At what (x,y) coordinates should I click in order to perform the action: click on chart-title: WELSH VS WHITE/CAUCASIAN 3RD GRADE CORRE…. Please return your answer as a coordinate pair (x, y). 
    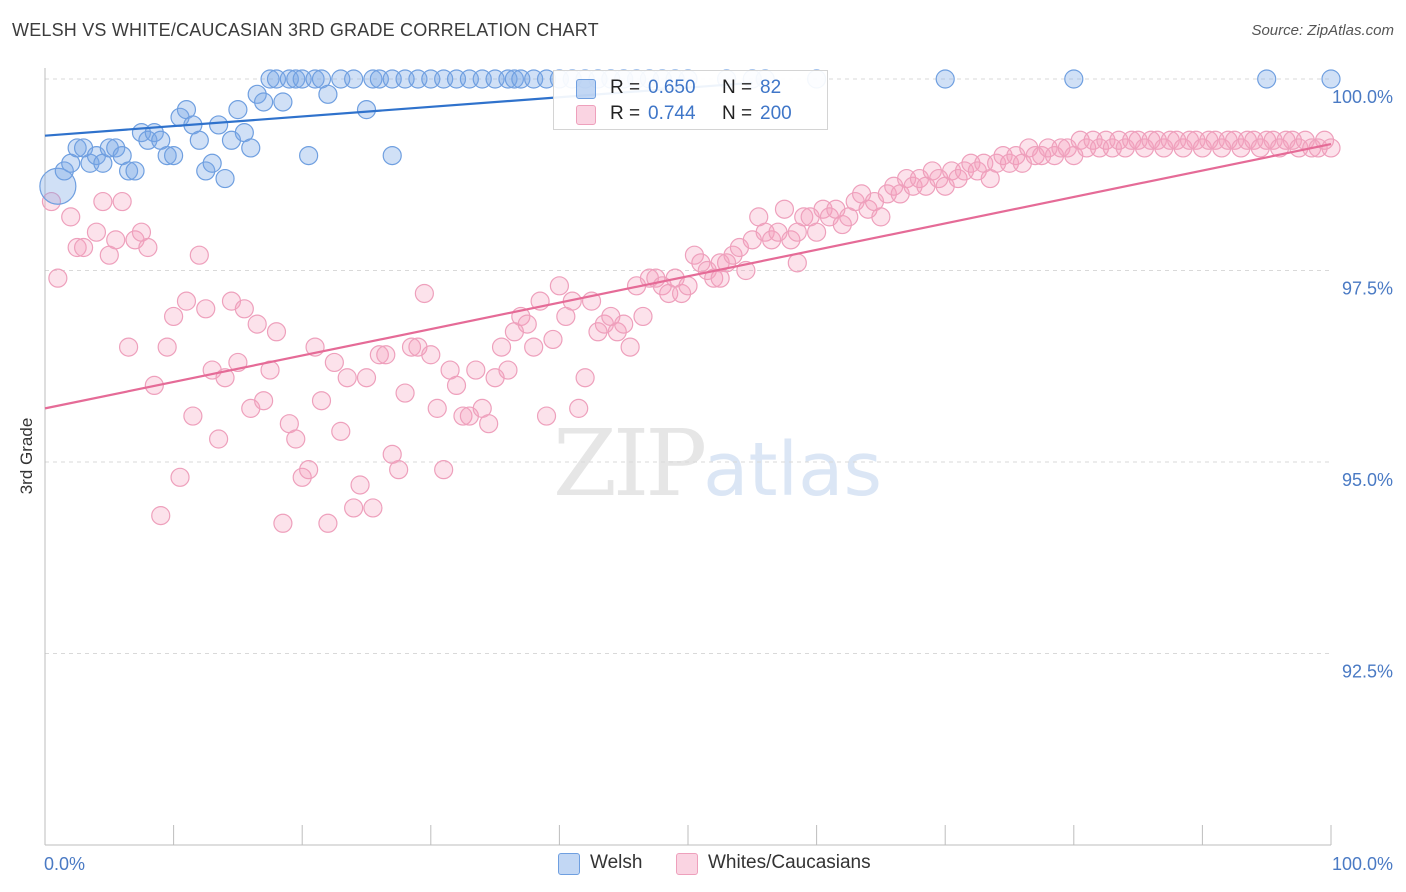
    Looking at the image, I should click on (305, 30).